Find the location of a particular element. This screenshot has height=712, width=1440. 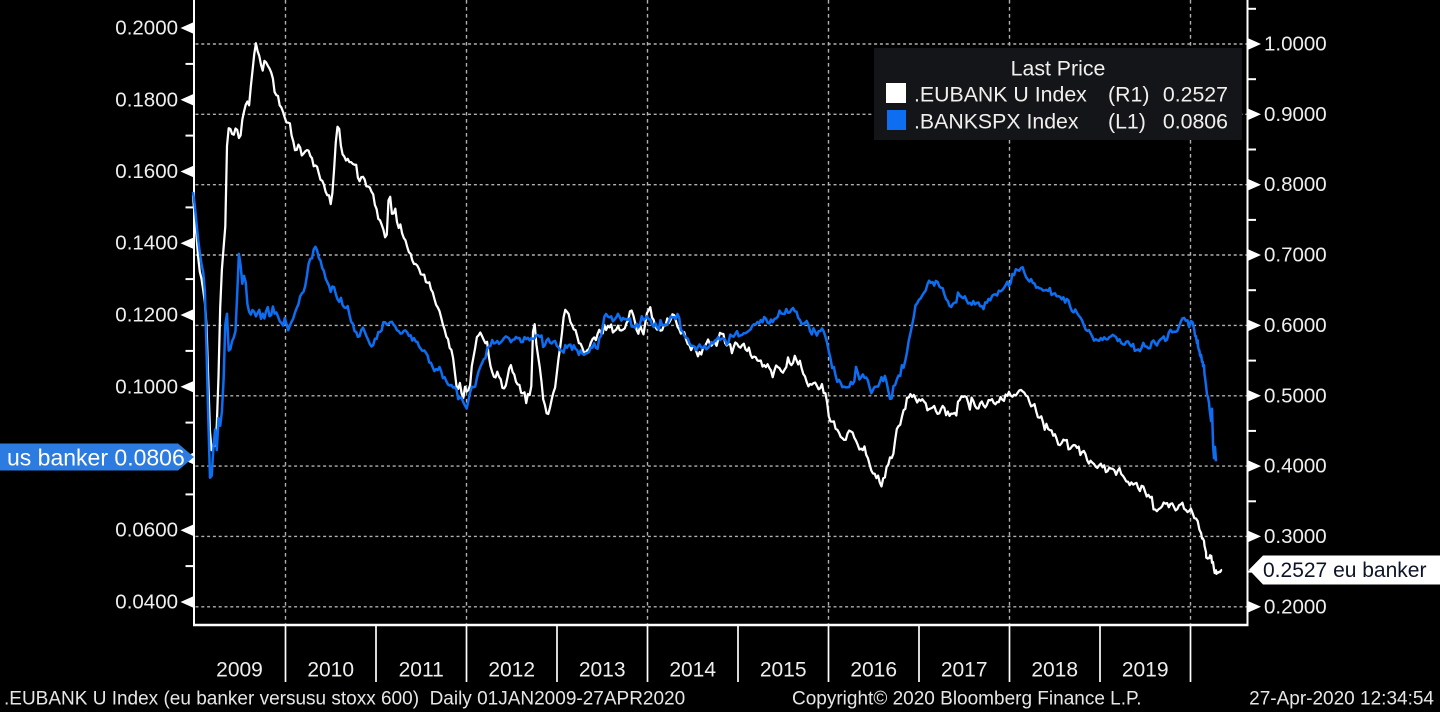

svg-text: 0.6000 is located at coordinates (1295, 325).